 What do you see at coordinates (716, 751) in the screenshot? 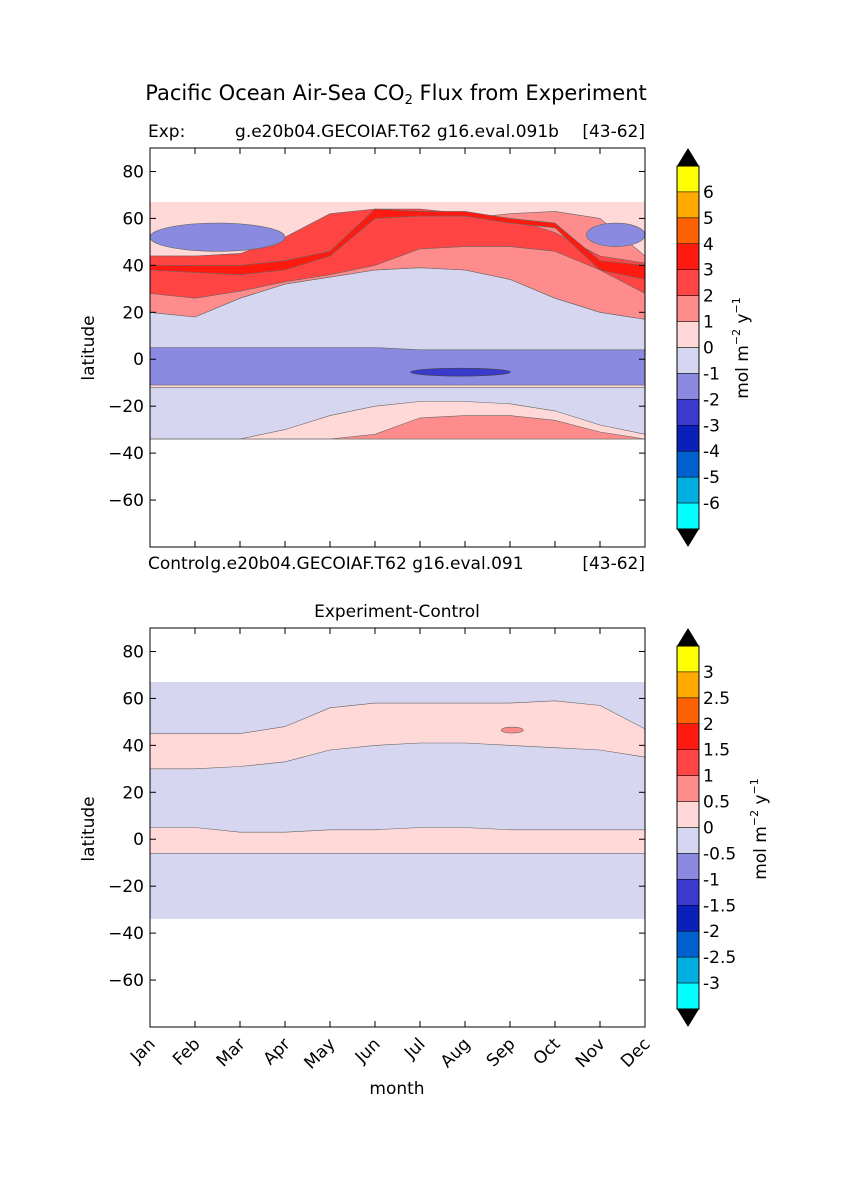
I see `bot-colorbar-tick-label: 1.5` at bounding box center [716, 751].